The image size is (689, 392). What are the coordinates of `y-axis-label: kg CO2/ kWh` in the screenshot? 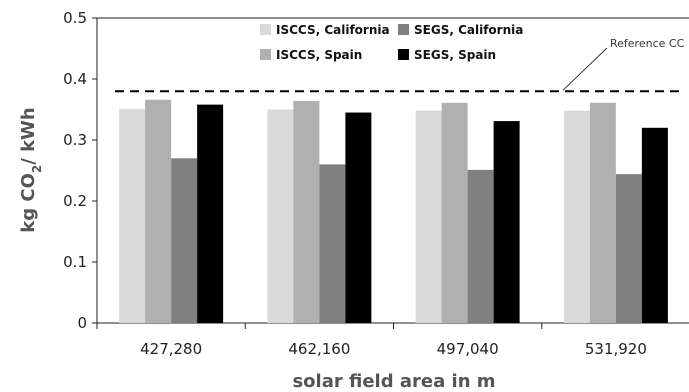 It's located at (31, 169).